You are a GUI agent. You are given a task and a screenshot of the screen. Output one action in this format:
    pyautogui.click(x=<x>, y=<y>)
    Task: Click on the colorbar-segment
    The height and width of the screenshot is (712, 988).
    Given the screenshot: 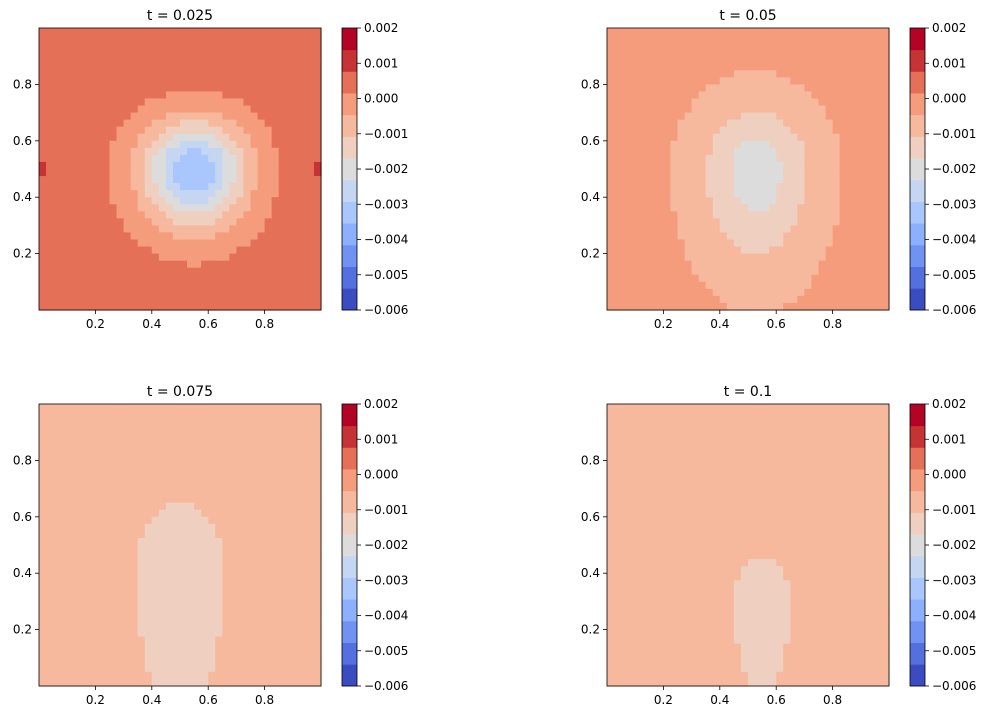 What is the action you would take?
    pyautogui.click(x=349, y=458)
    